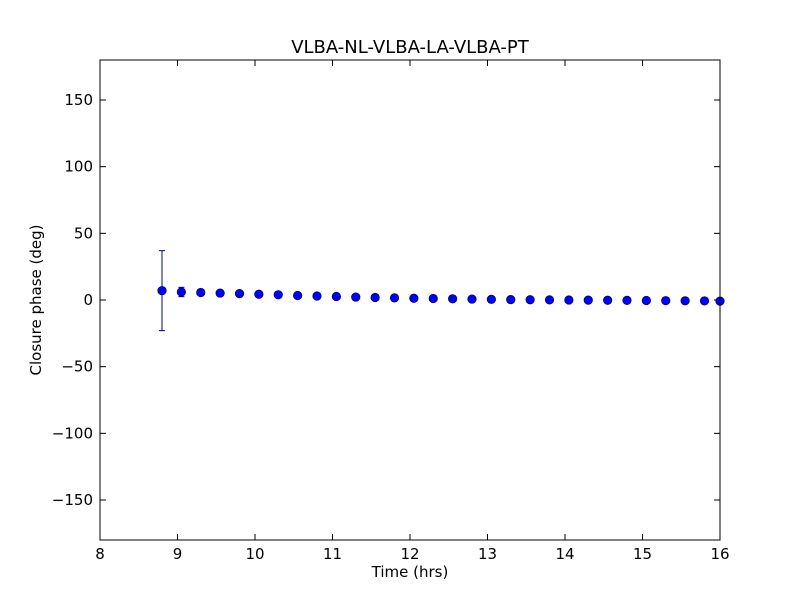  I want to click on y-tick-label: −150, so click(72, 500).